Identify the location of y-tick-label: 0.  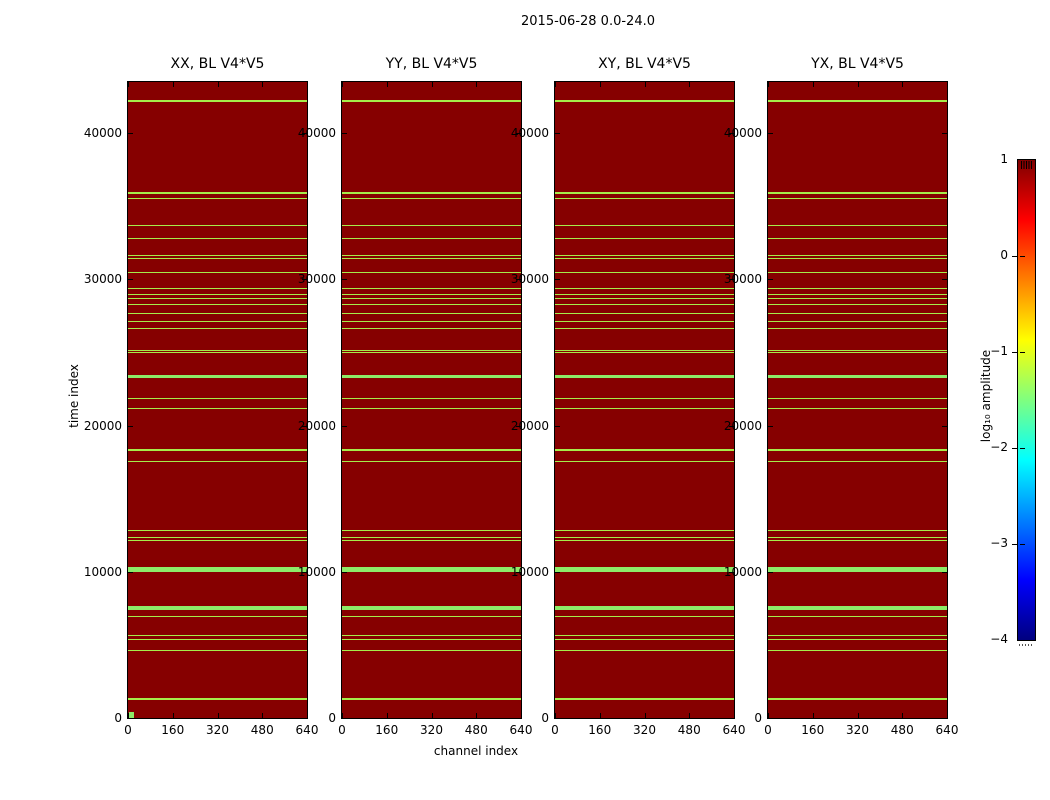
(332, 718).